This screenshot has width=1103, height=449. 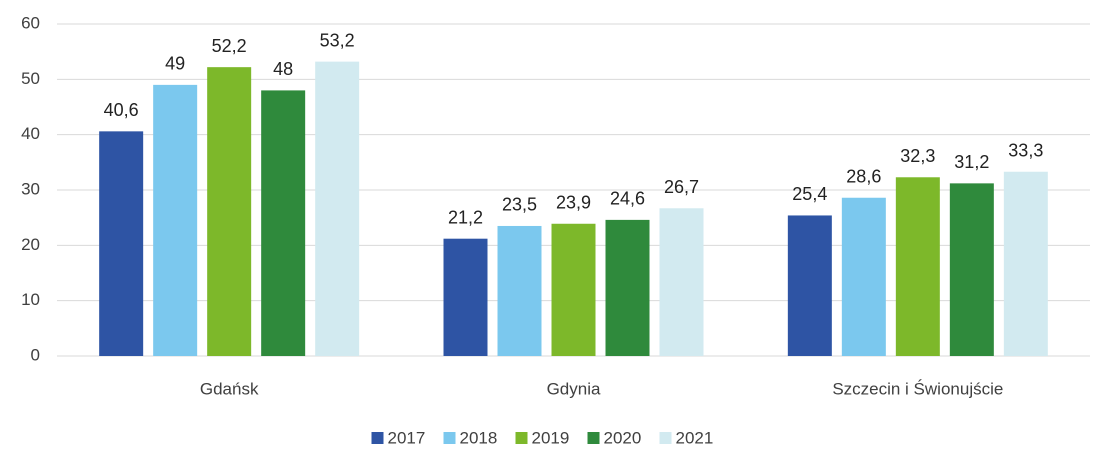 I want to click on data-label: 28,6, so click(x=863, y=176).